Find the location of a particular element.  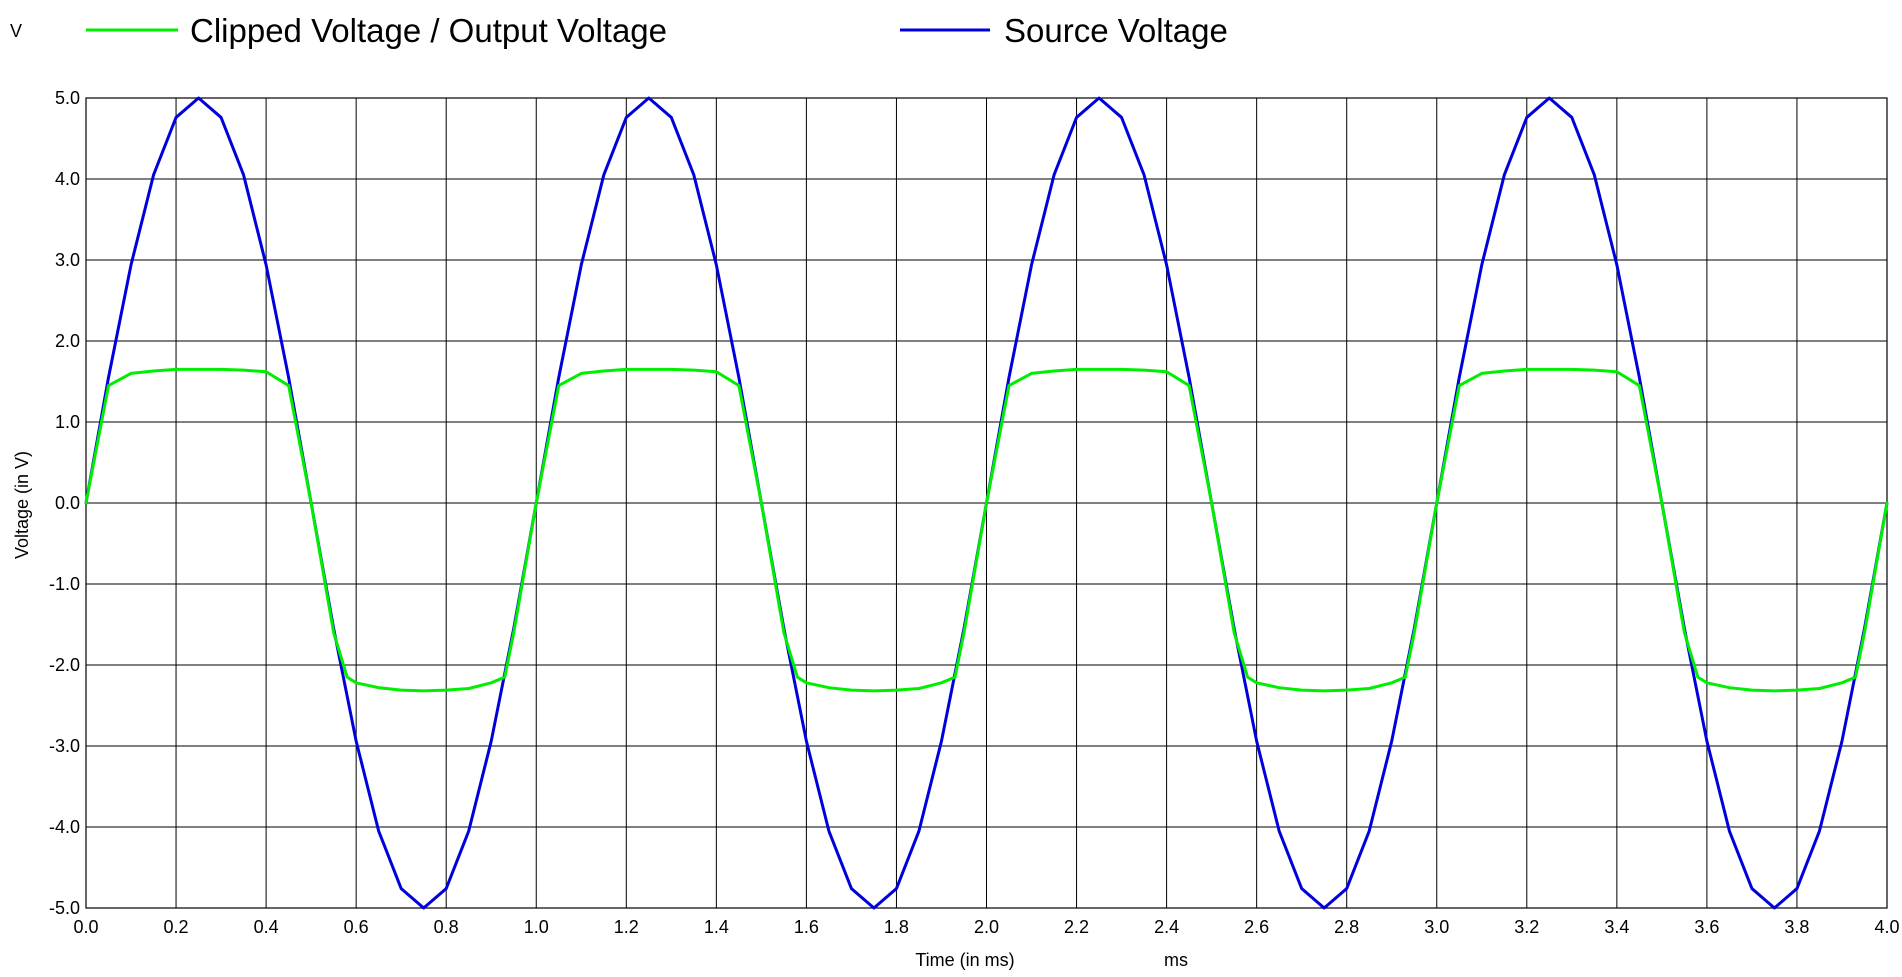

x-tick-label: 3.6 is located at coordinates (1706, 927).